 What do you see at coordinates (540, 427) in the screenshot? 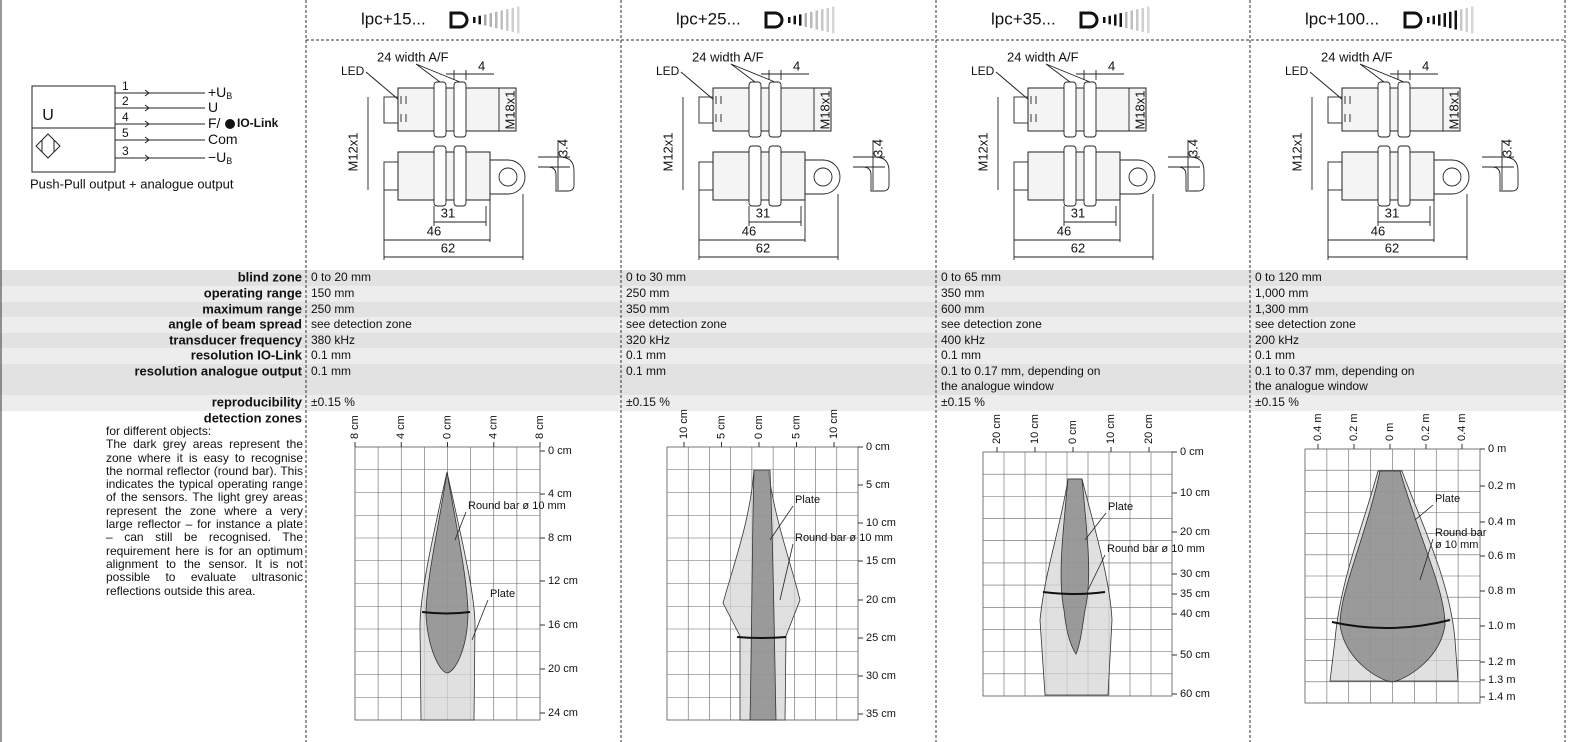
I see `zone-x-label: 8 cm` at bounding box center [540, 427].